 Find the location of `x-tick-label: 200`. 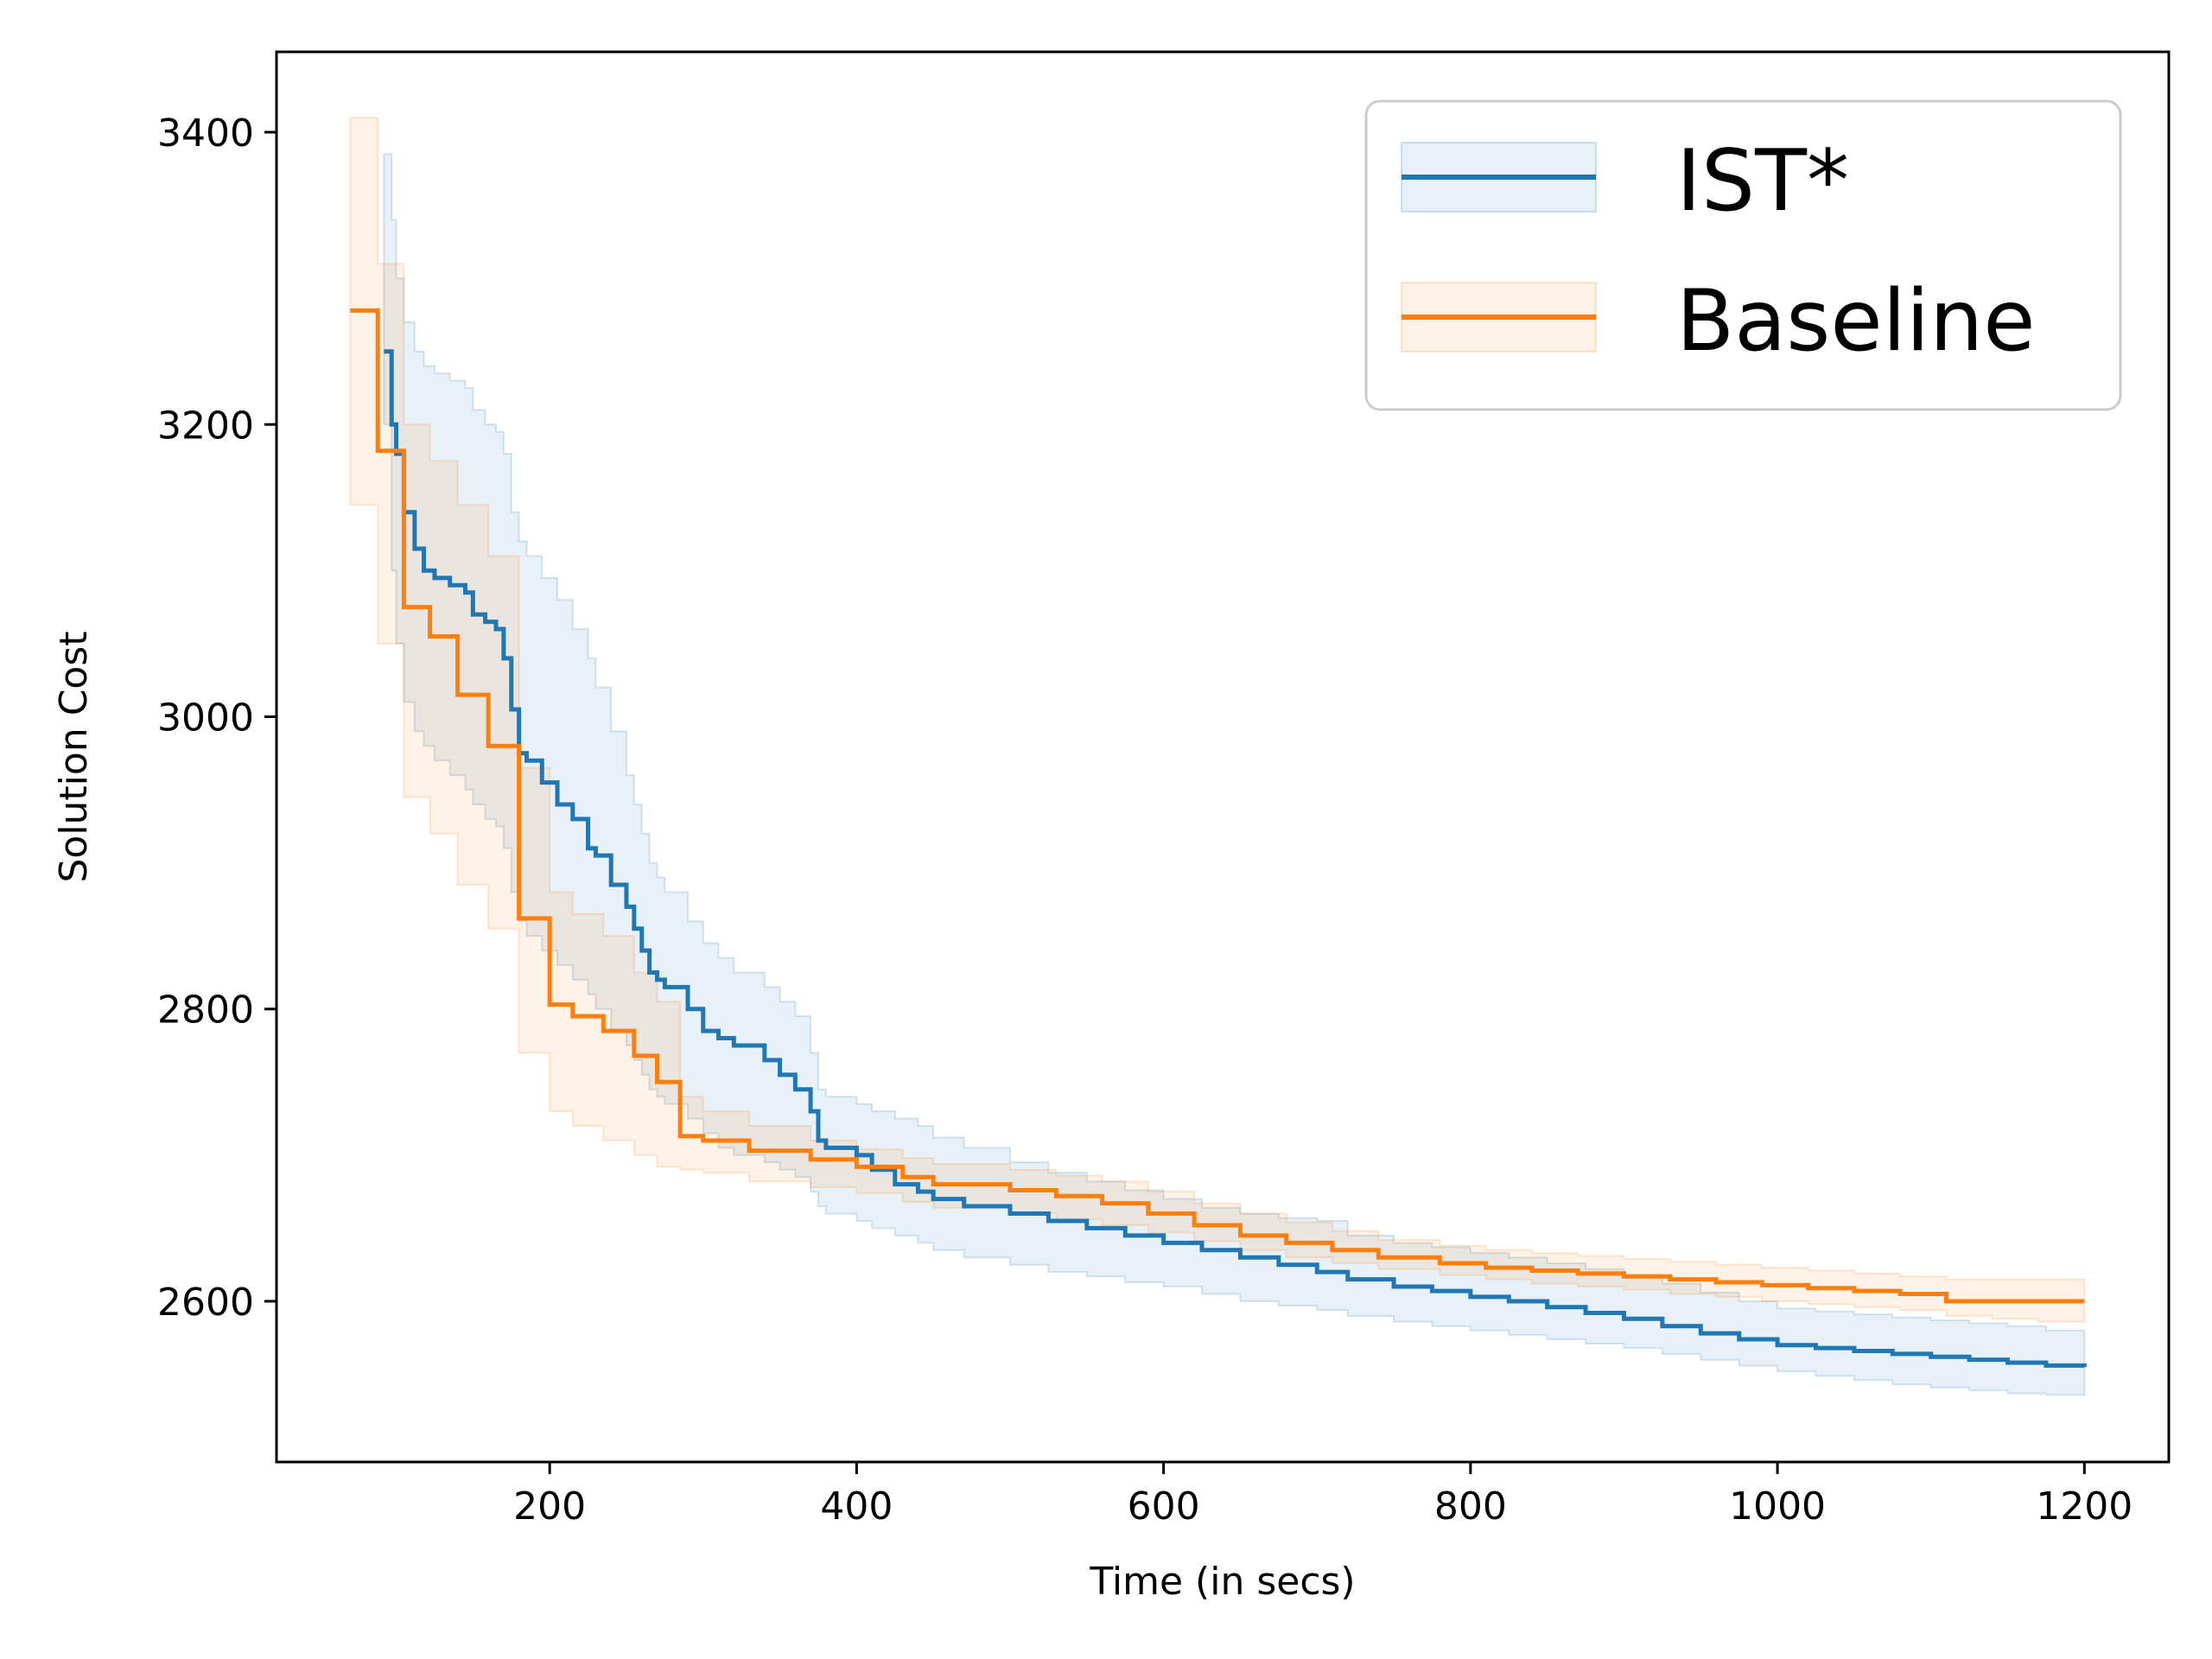

x-tick-label: 200 is located at coordinates (549, 1506).